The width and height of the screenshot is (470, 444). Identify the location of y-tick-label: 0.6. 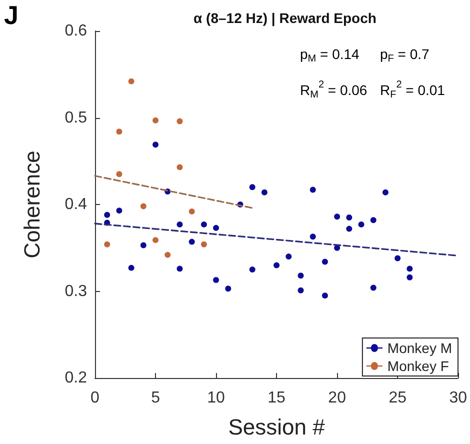
(76, 31).